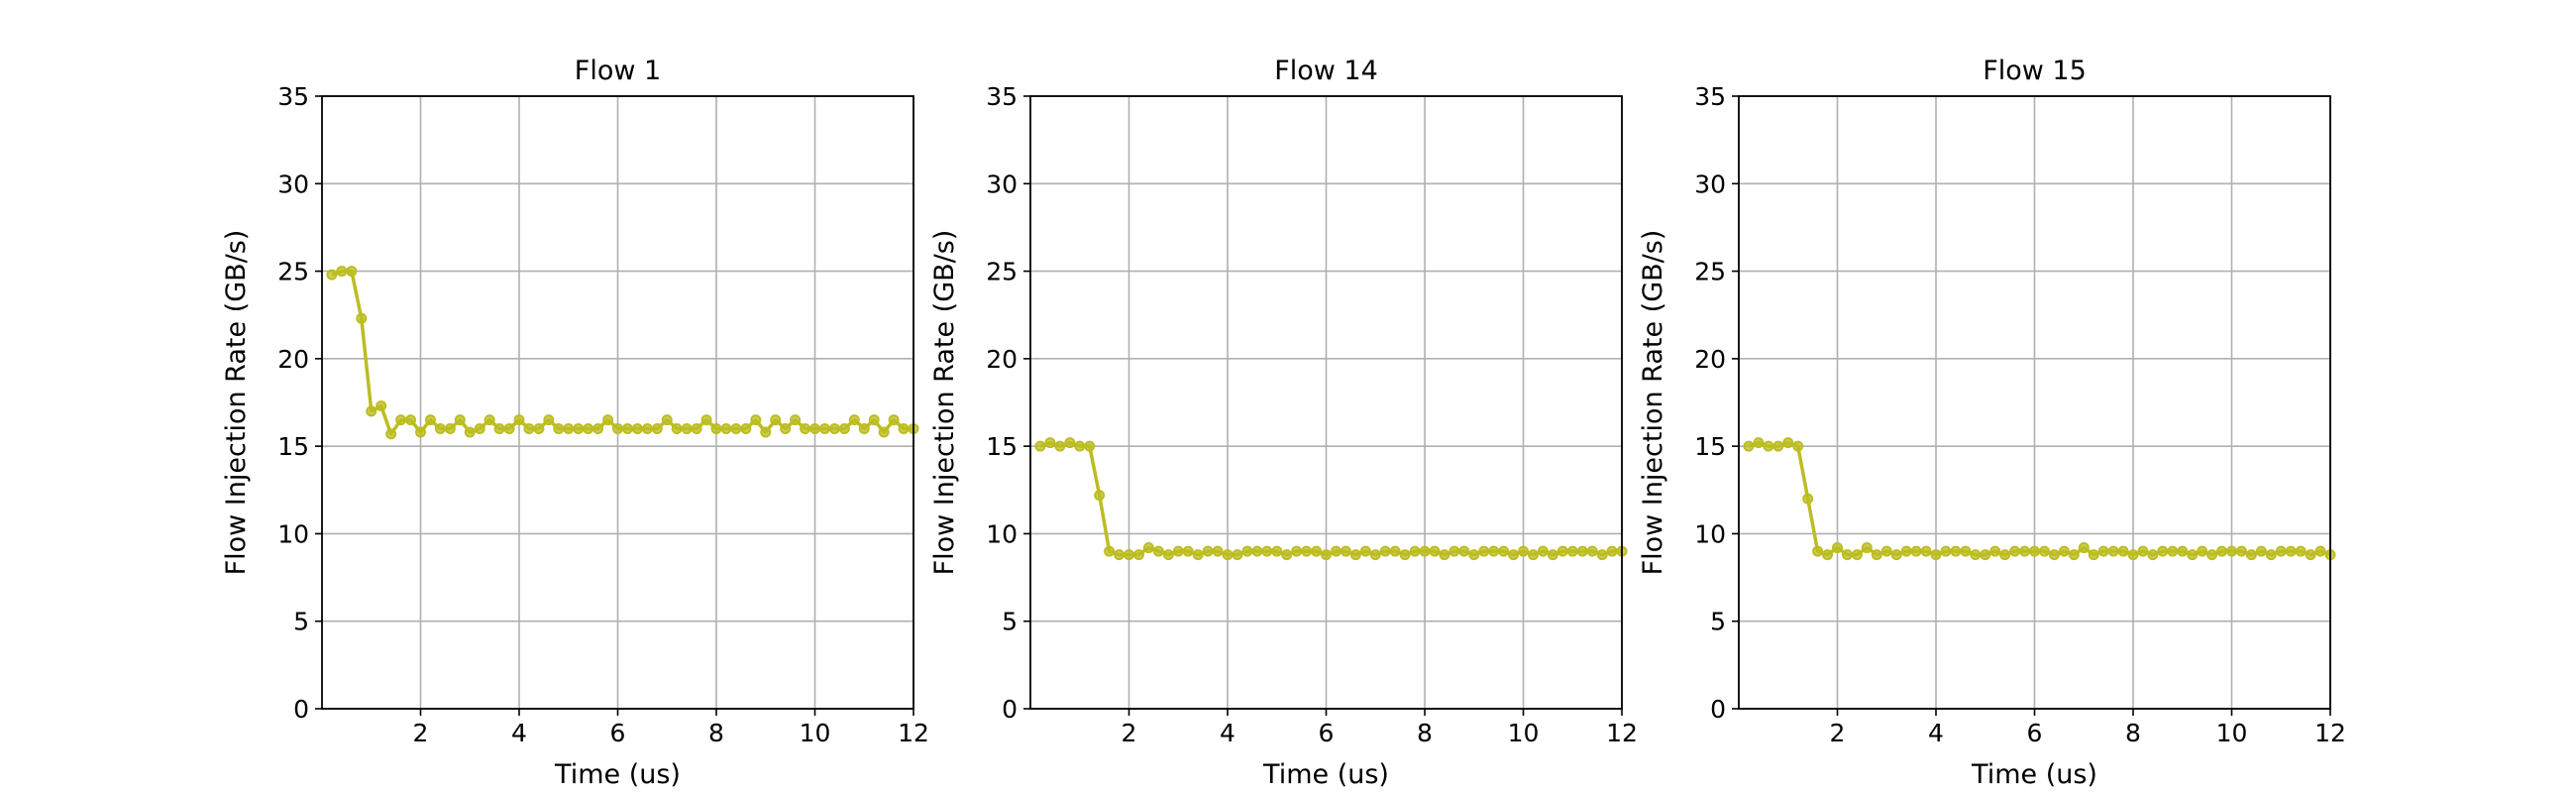 The height and width of the screenshot is (793, 2576). What do you see at coordinates (301, 622) in the screenshot?
I see `y-tick-label: 5` at bounding box center [301, 622].